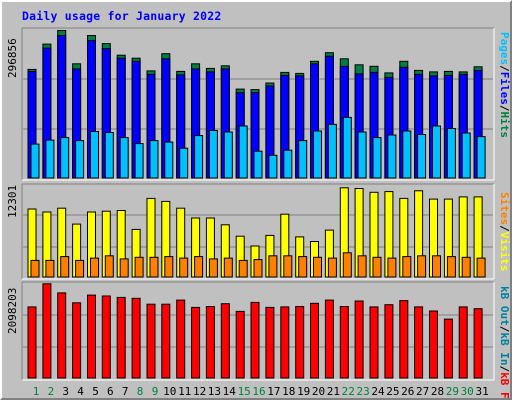  What do you see at coordinates (155, 391) in the screenshot?
I see `day-label-9: 9` at bounding box center [155, 391].